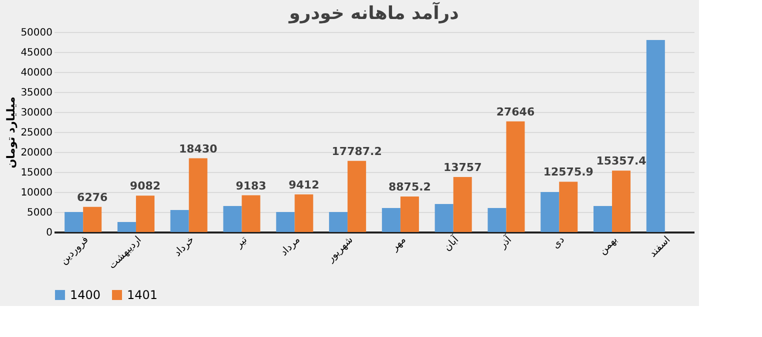  I want to click on data-label: 6276, so click(92, 197).